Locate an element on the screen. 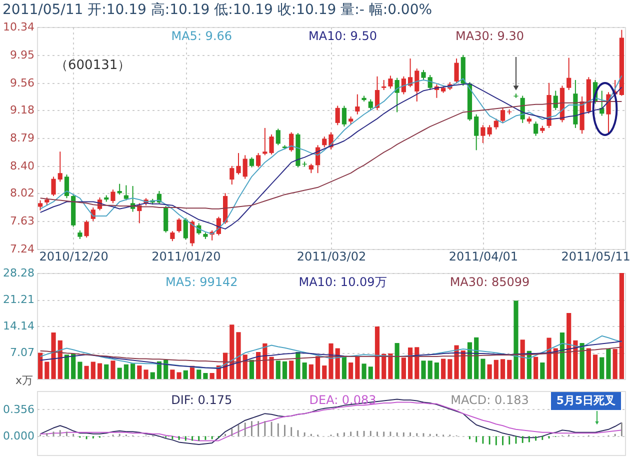 This screenshot has height=458, width=640. y-tick-label: 7.07 is located at coordinates (22, 352).